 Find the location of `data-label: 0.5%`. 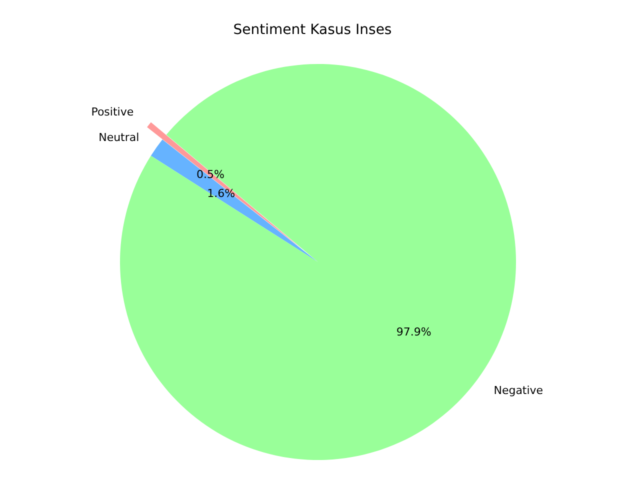

data-label: 0.5% is located at coordinates (210, 175).